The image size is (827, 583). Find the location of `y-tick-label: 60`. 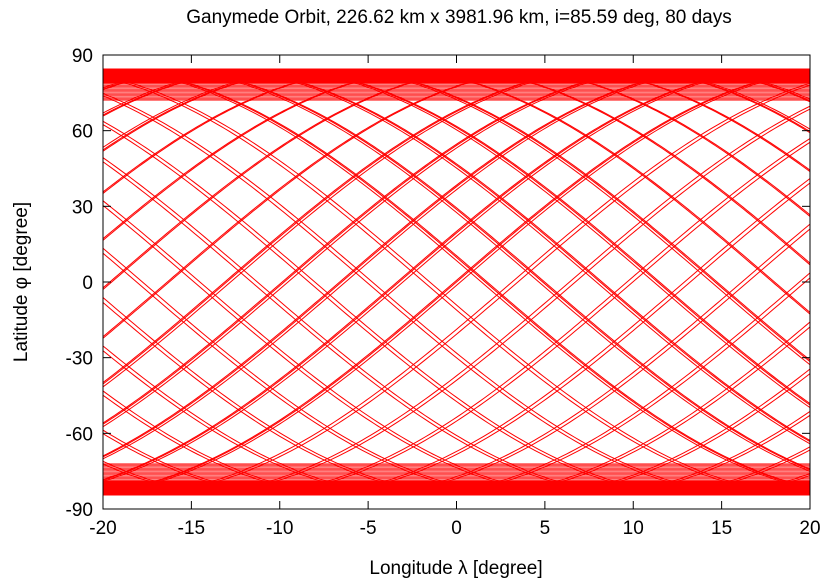

y-tick-label: 60 is located at coordinates (82, 132).